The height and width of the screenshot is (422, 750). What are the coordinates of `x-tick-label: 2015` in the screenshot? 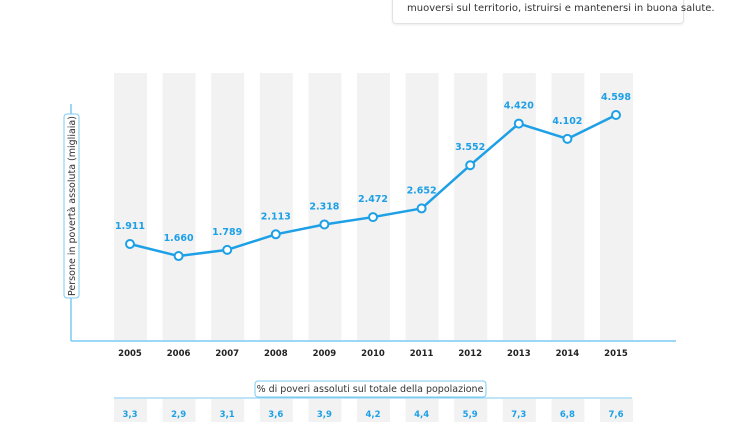 It's located at (616, 354).